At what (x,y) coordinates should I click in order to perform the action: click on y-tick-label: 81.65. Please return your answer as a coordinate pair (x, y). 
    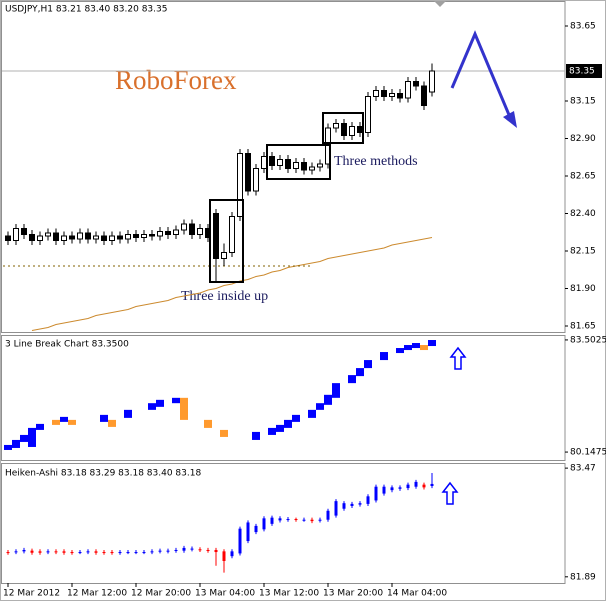
    Looking at the image, I should click on (583, 327).